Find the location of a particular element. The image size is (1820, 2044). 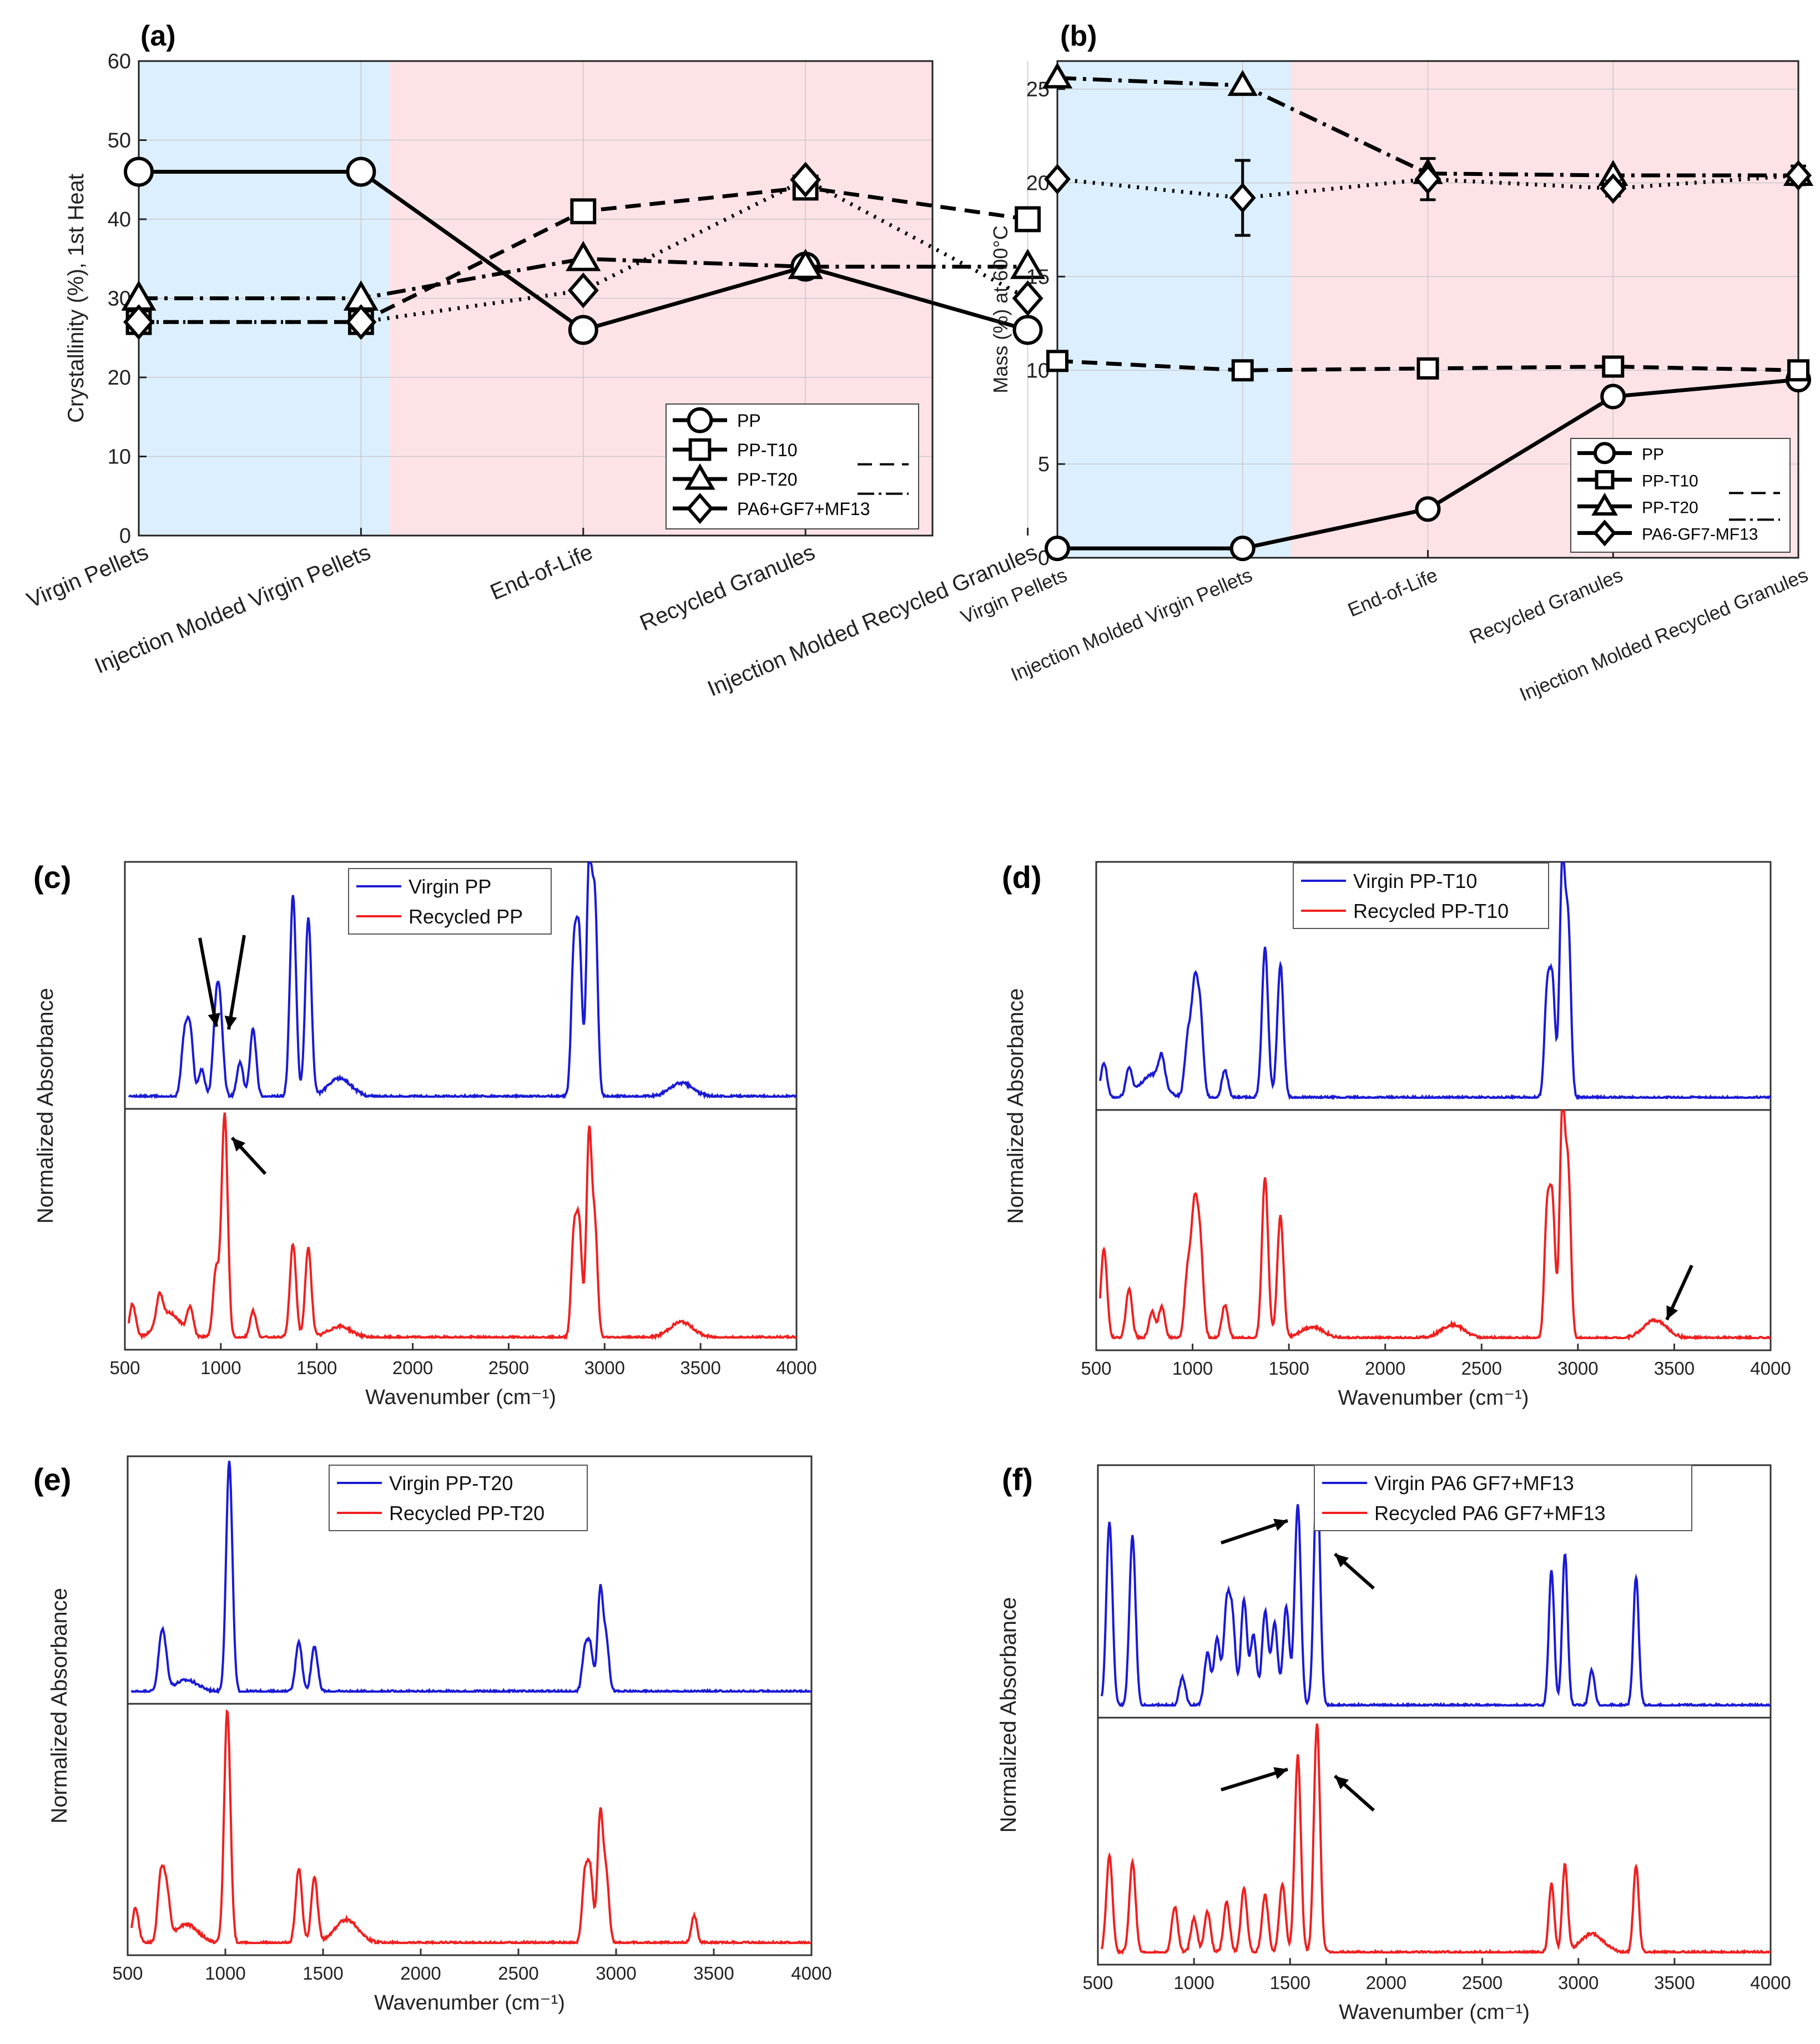

panel-label: (d) is located at coordinates (1022, 878).